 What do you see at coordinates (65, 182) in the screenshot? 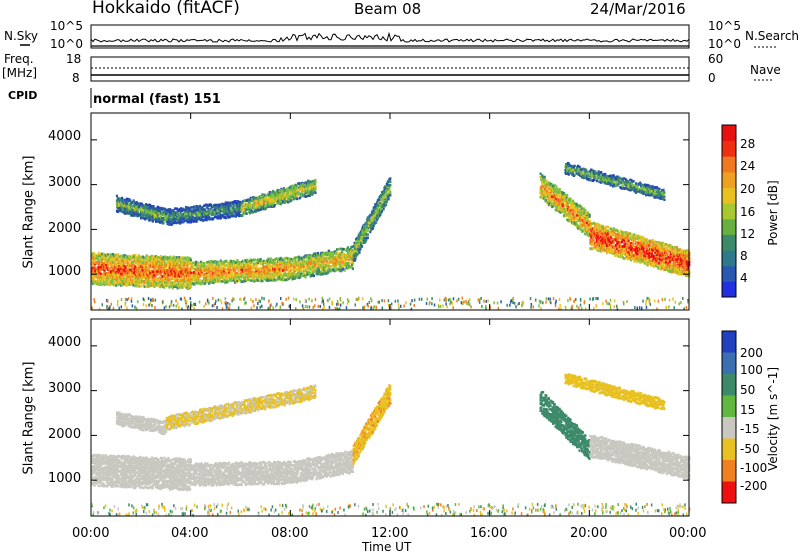
I see `power-y-tick-3000: 3000` at bounding box center [65, 182].